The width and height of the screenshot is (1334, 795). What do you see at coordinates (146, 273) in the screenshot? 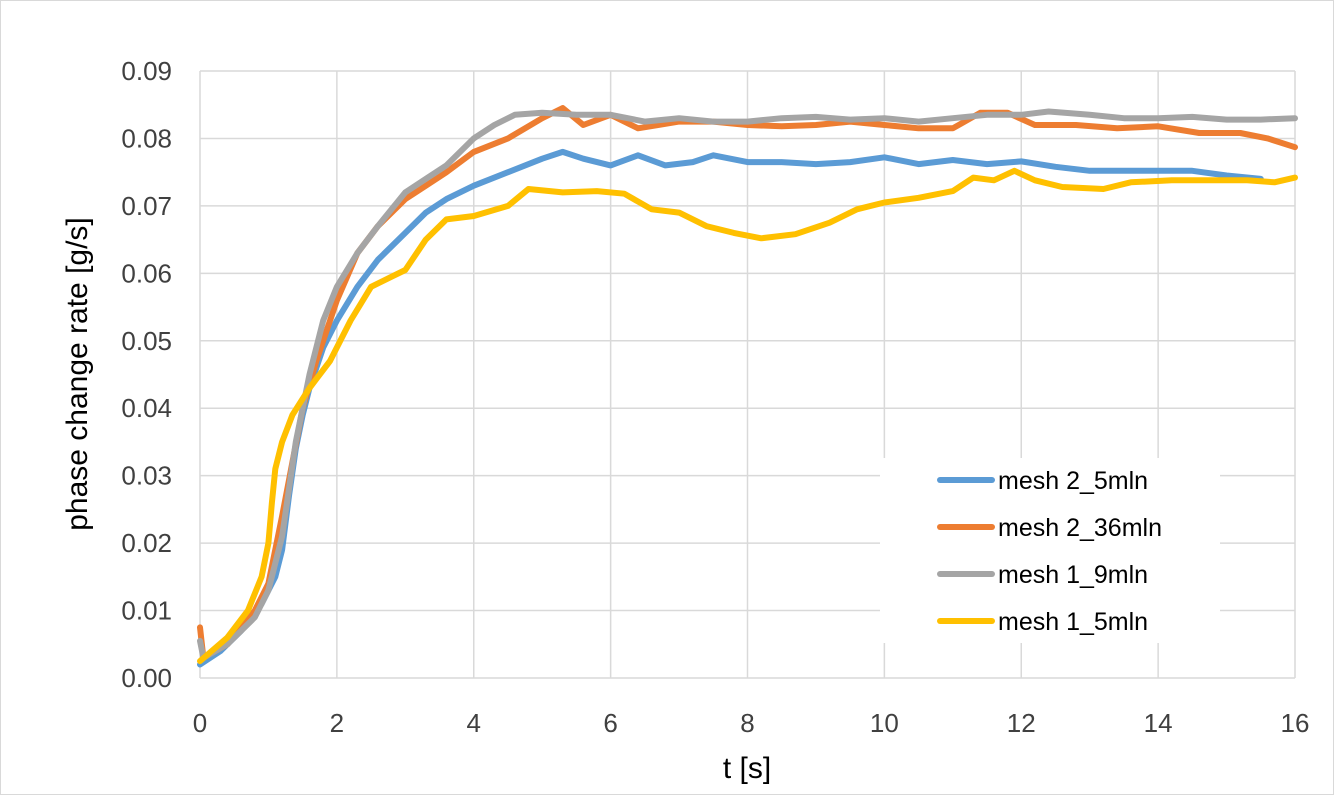
I see `y-tick-label: 0.06` at bounding box center [146, 273].